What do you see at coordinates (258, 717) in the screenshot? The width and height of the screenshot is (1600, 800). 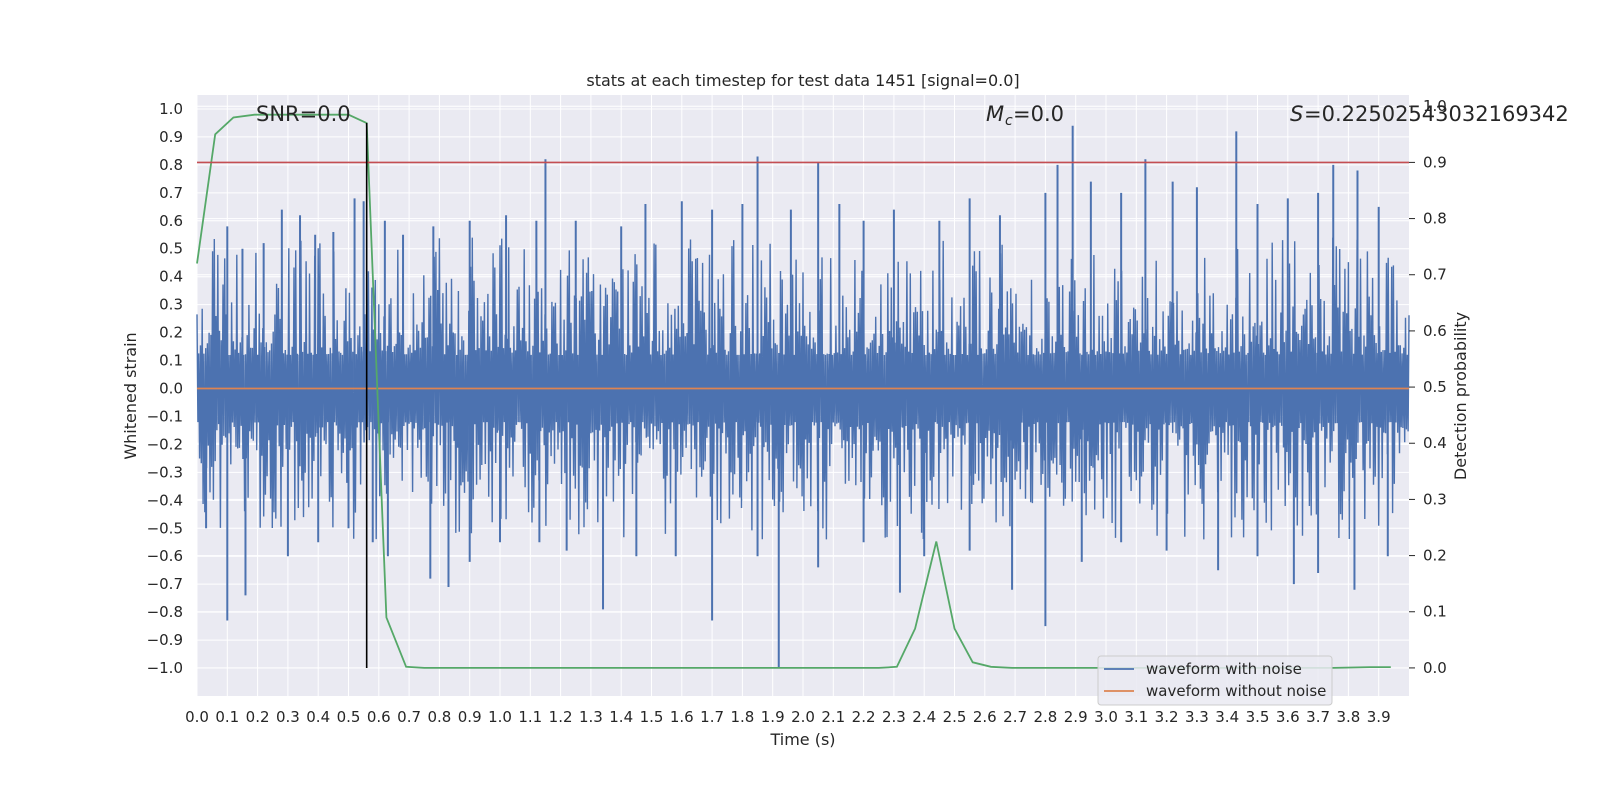 I see `x-tick-label: 0.2` at bounding box center [258, 717].